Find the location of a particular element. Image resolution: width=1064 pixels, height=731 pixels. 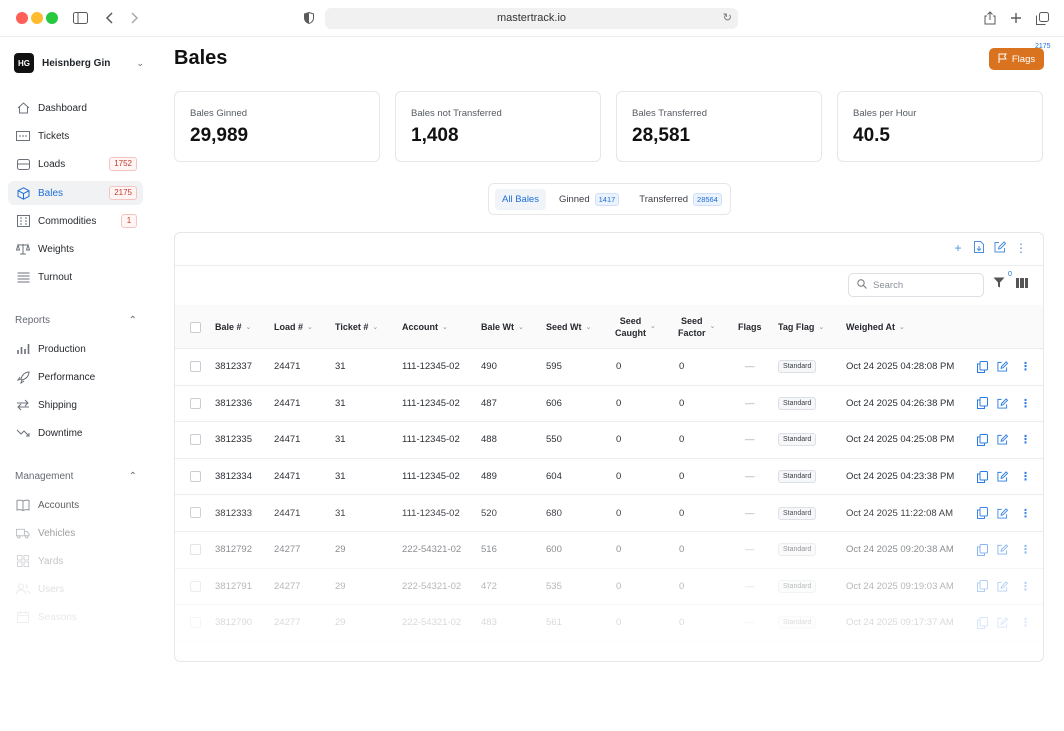

column-header-seed-caught: Seed Caught ⌄ is located at coordinates (635, 327).